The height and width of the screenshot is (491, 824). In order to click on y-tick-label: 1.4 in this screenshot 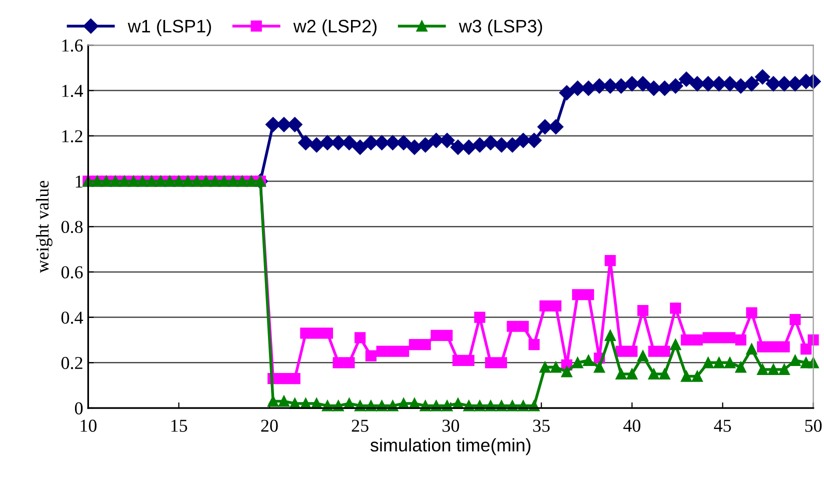, I will do `click(73, 91)`.